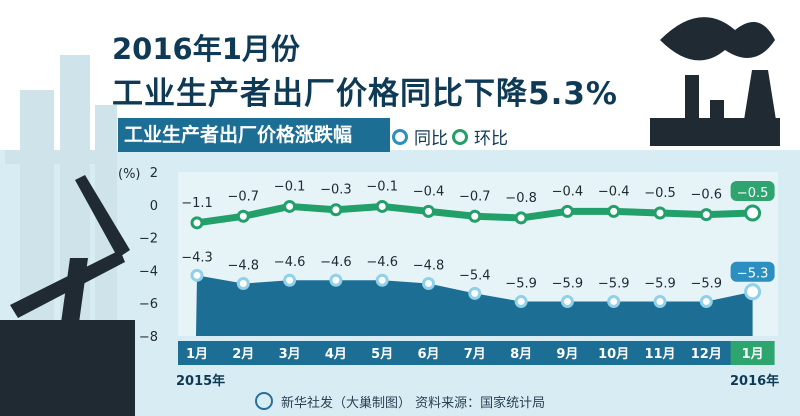 The height and width of the screenshot is (416, 800). I want to click on legend-yoy-marker, so click(400, 136).